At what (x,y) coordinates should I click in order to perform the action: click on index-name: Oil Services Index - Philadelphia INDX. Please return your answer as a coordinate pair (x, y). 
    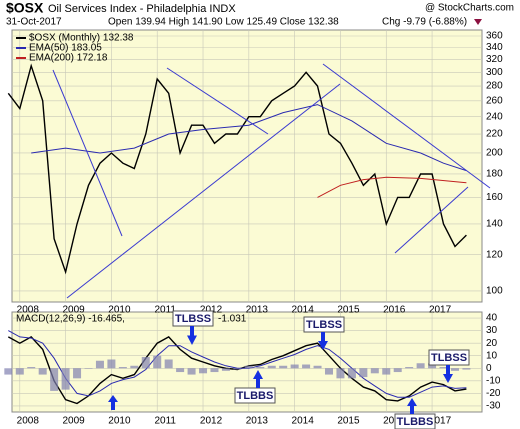
    Looking at the image, I should click on (142, 9).